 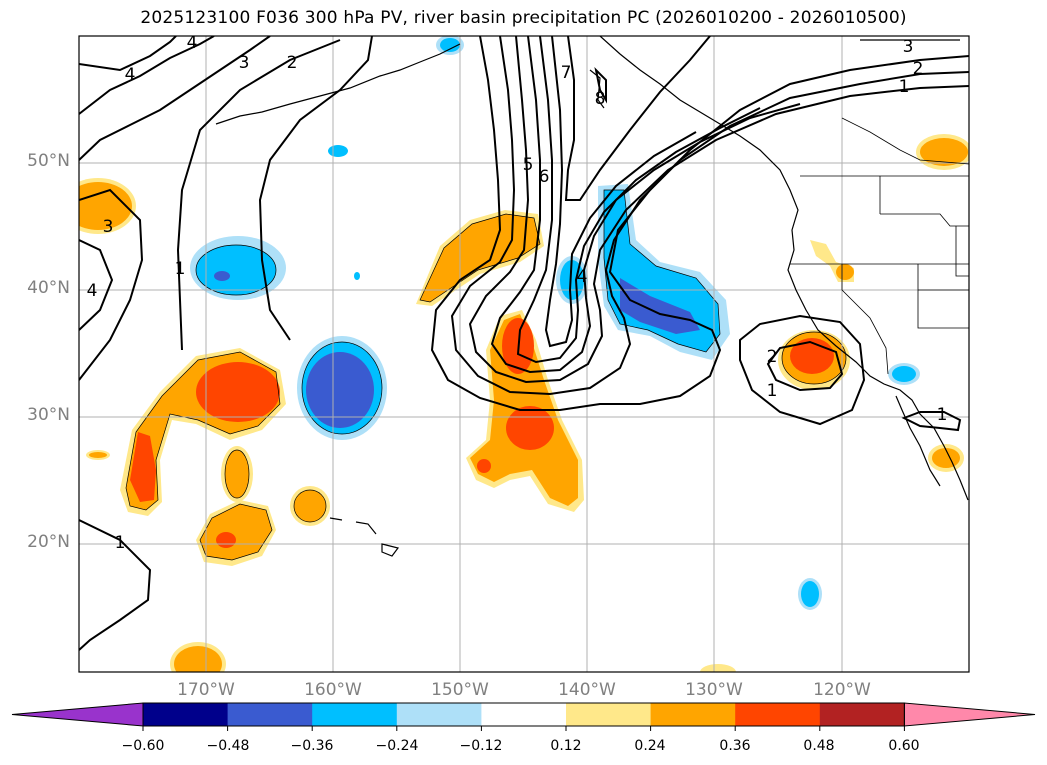 I want to click on colorbar-tick-label: −0.36, so click(x=312, y=746).